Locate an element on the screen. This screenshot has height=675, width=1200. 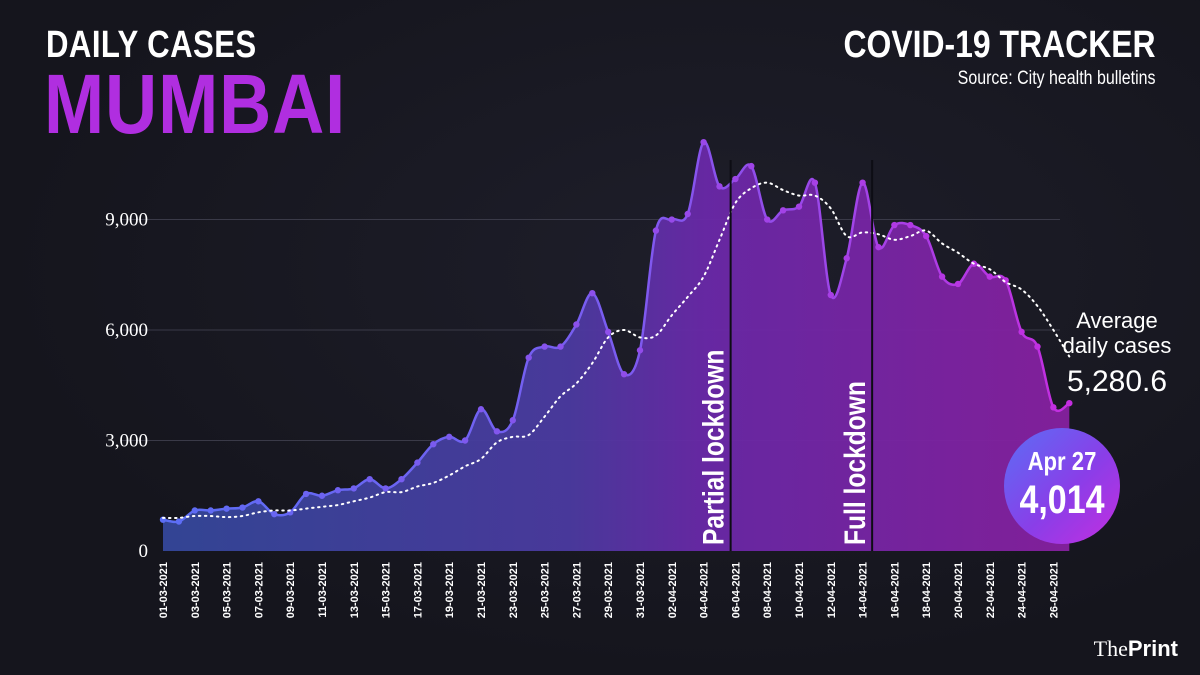
x-tick-label: 24-04-2021 is located at coordinates (1023, 590).